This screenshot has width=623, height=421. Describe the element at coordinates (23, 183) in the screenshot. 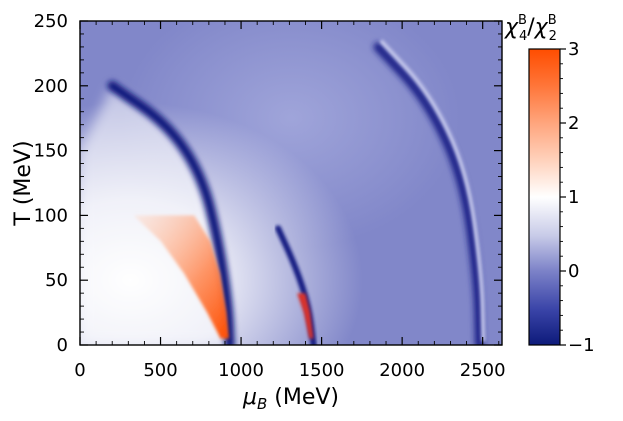

I see `y-axis-title: T (MeV)` at that location.